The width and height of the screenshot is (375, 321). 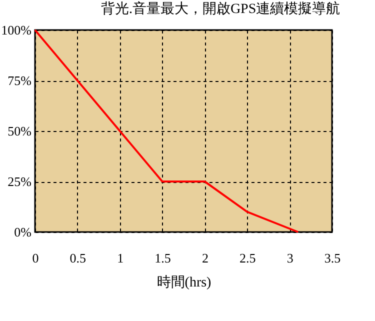 I want to click on x-axis-title: 時間(hrs), so click(x=184, y=282).